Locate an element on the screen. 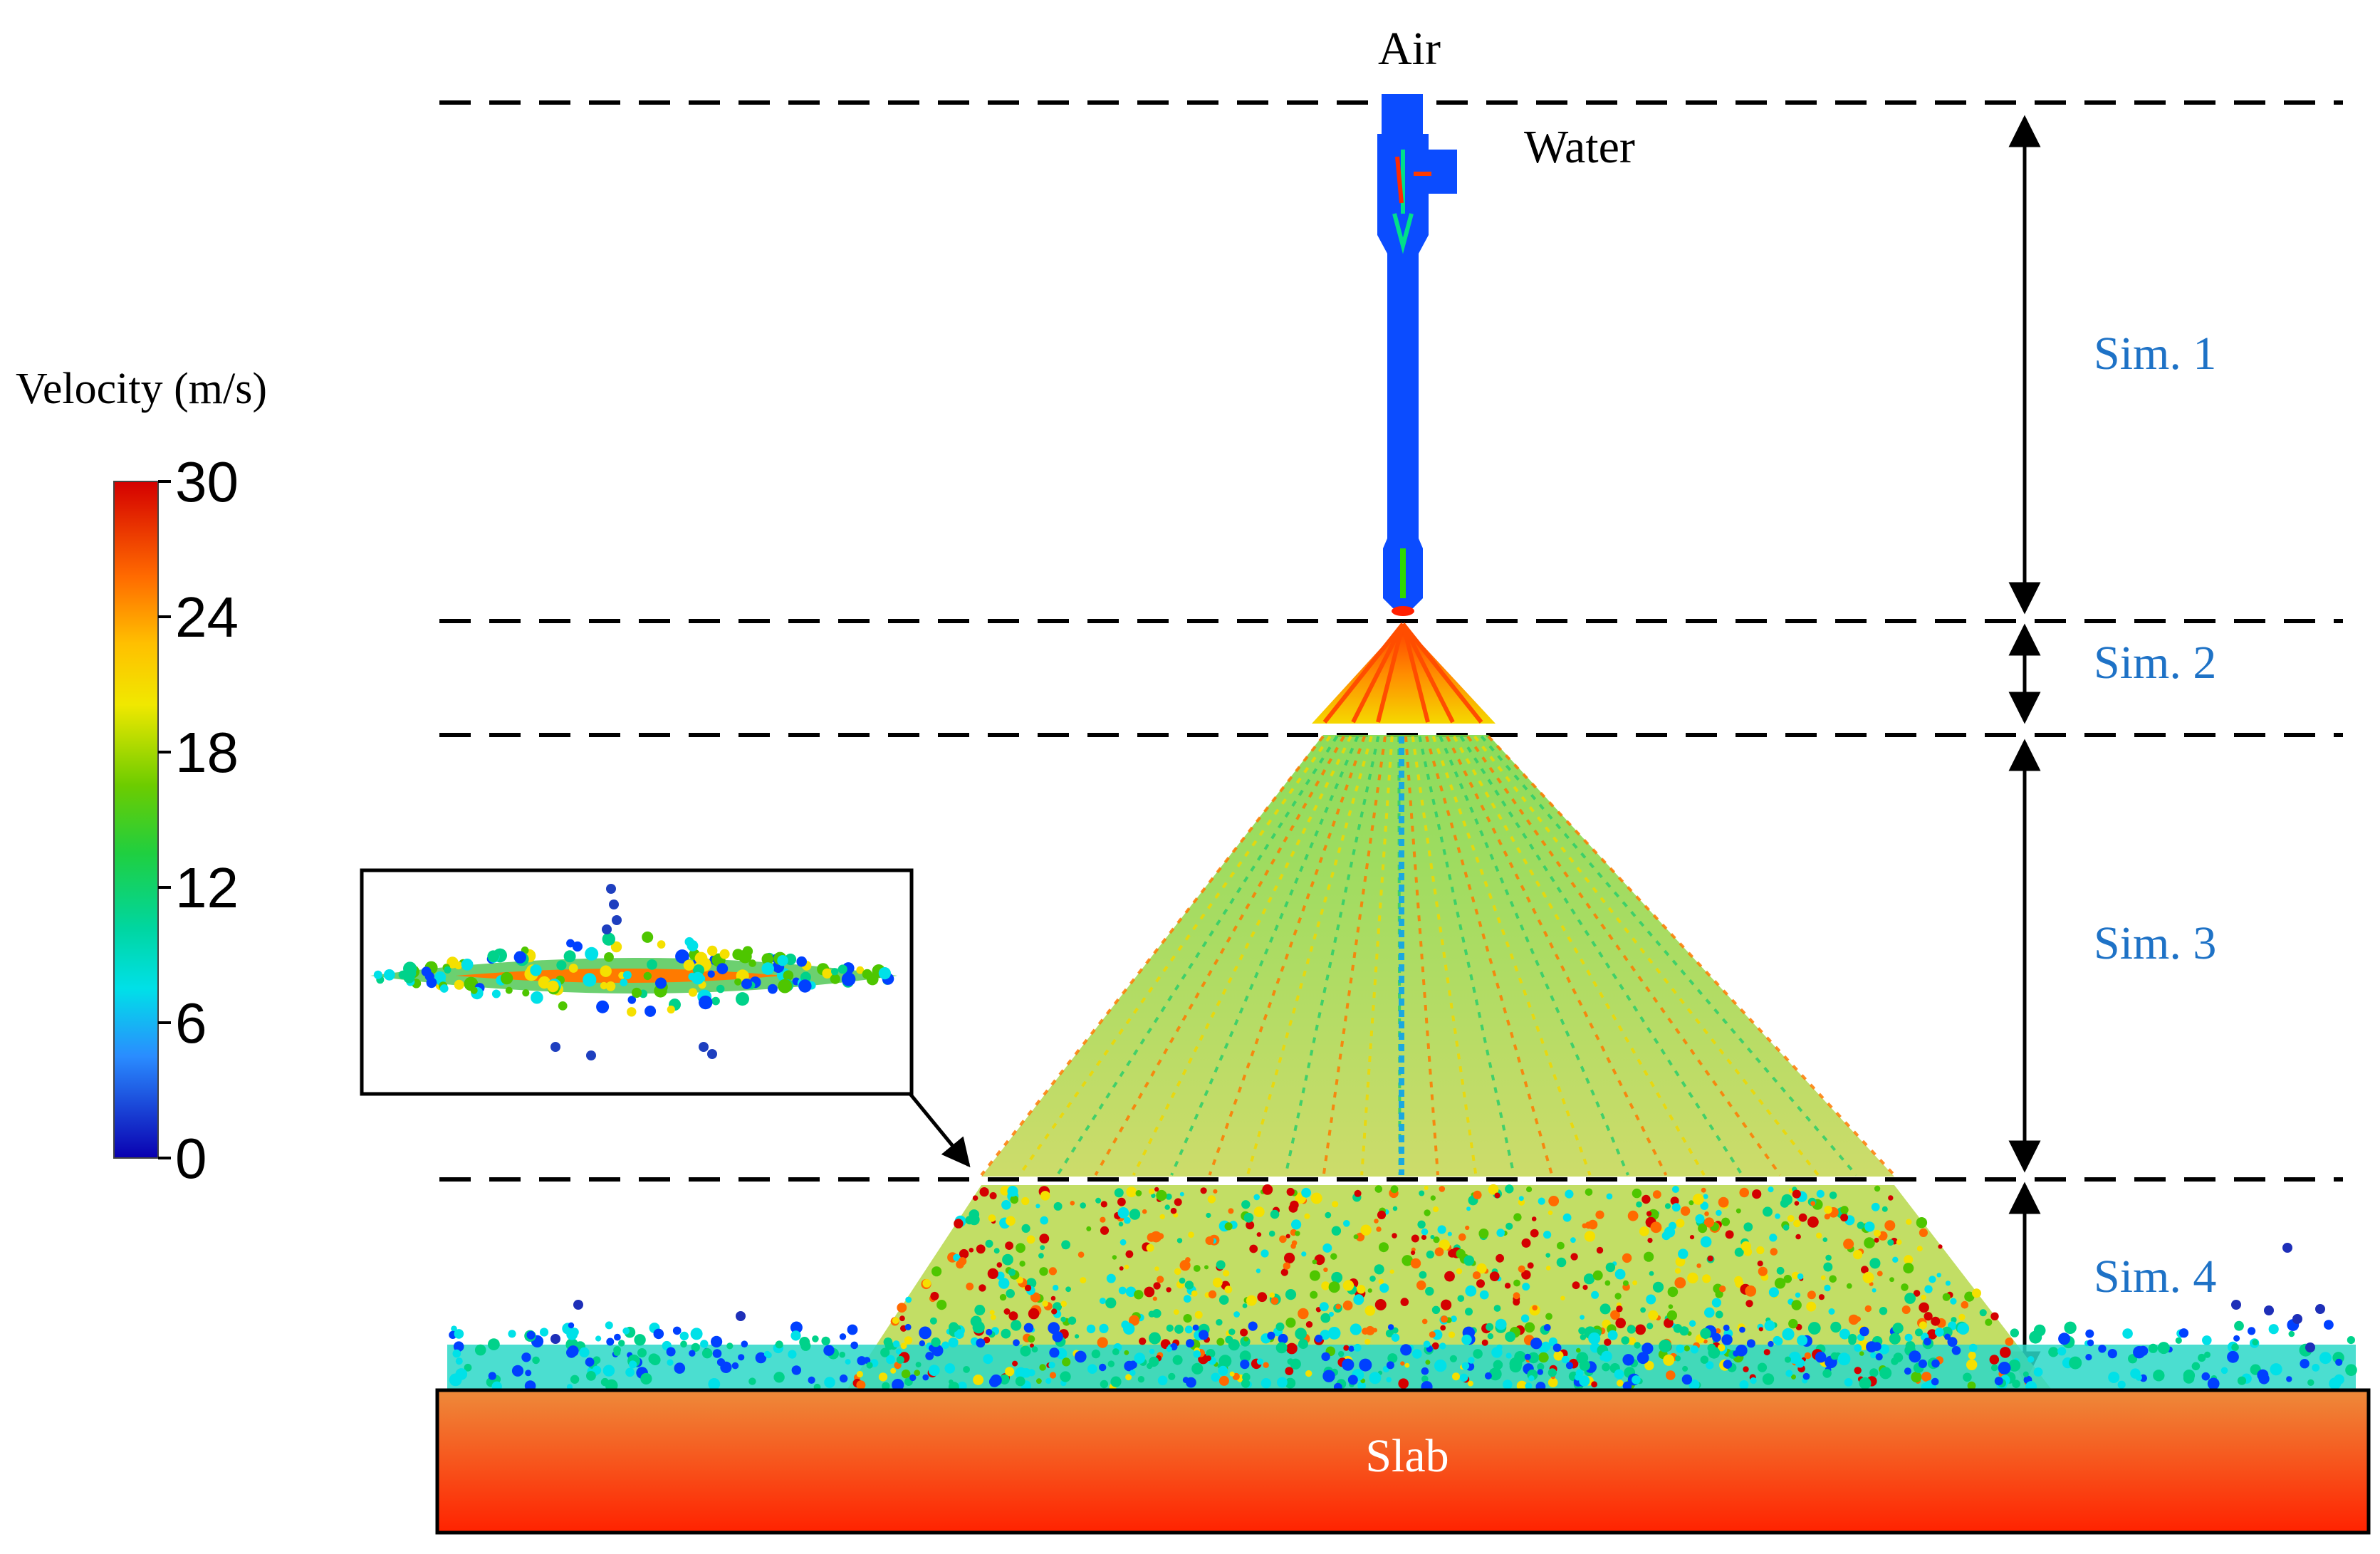 This screenshot has height=1554, width=2380. impingement-spray is located at coordinates (1402, 1288).